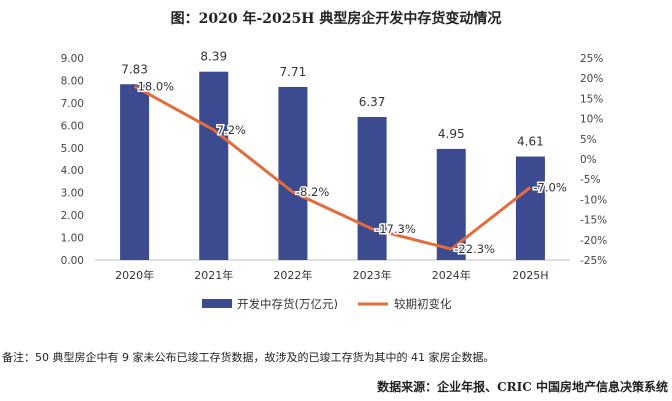 This screenshot has height=401, width=672. I want to click on bar-value-label: 4.95, so click(451, 134).